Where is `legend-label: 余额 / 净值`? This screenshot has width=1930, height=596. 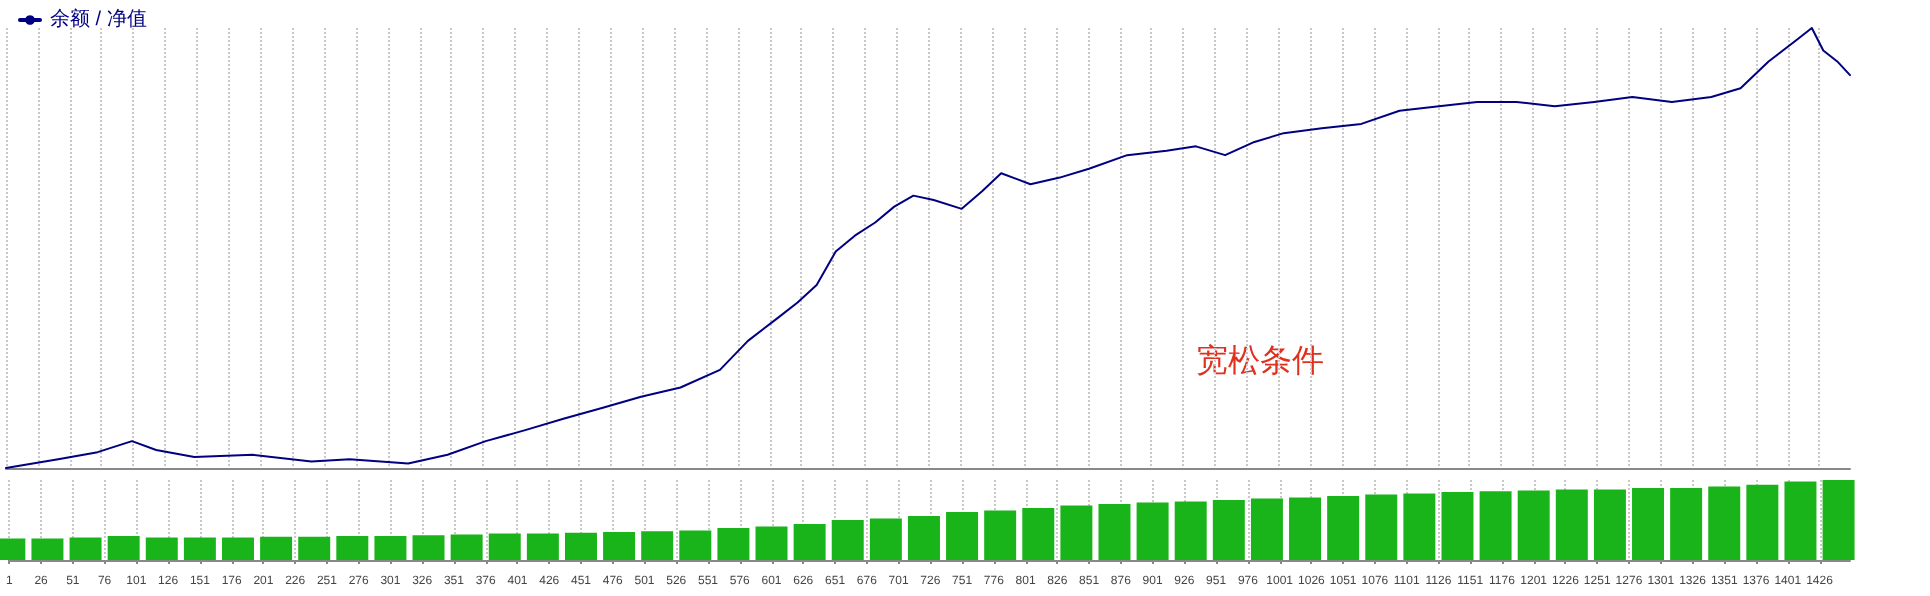
legend-label: 余额 / 净值 is located at coordinates (98, 19).